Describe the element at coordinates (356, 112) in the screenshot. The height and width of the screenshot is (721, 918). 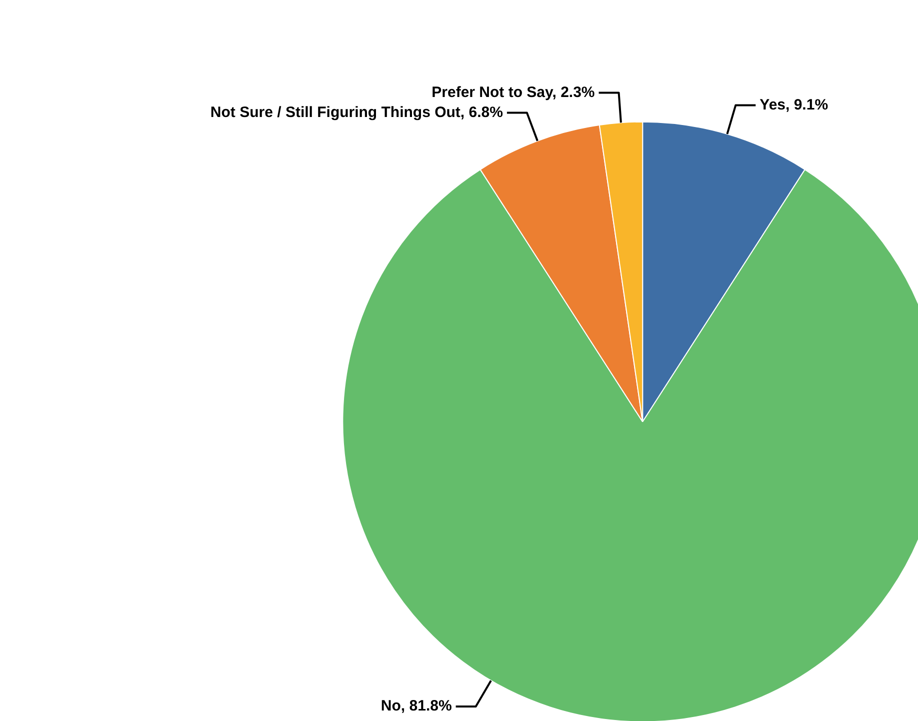
I see `slice-label: Not Sure / Still Figuring Things Out, 6.8%` at that location.